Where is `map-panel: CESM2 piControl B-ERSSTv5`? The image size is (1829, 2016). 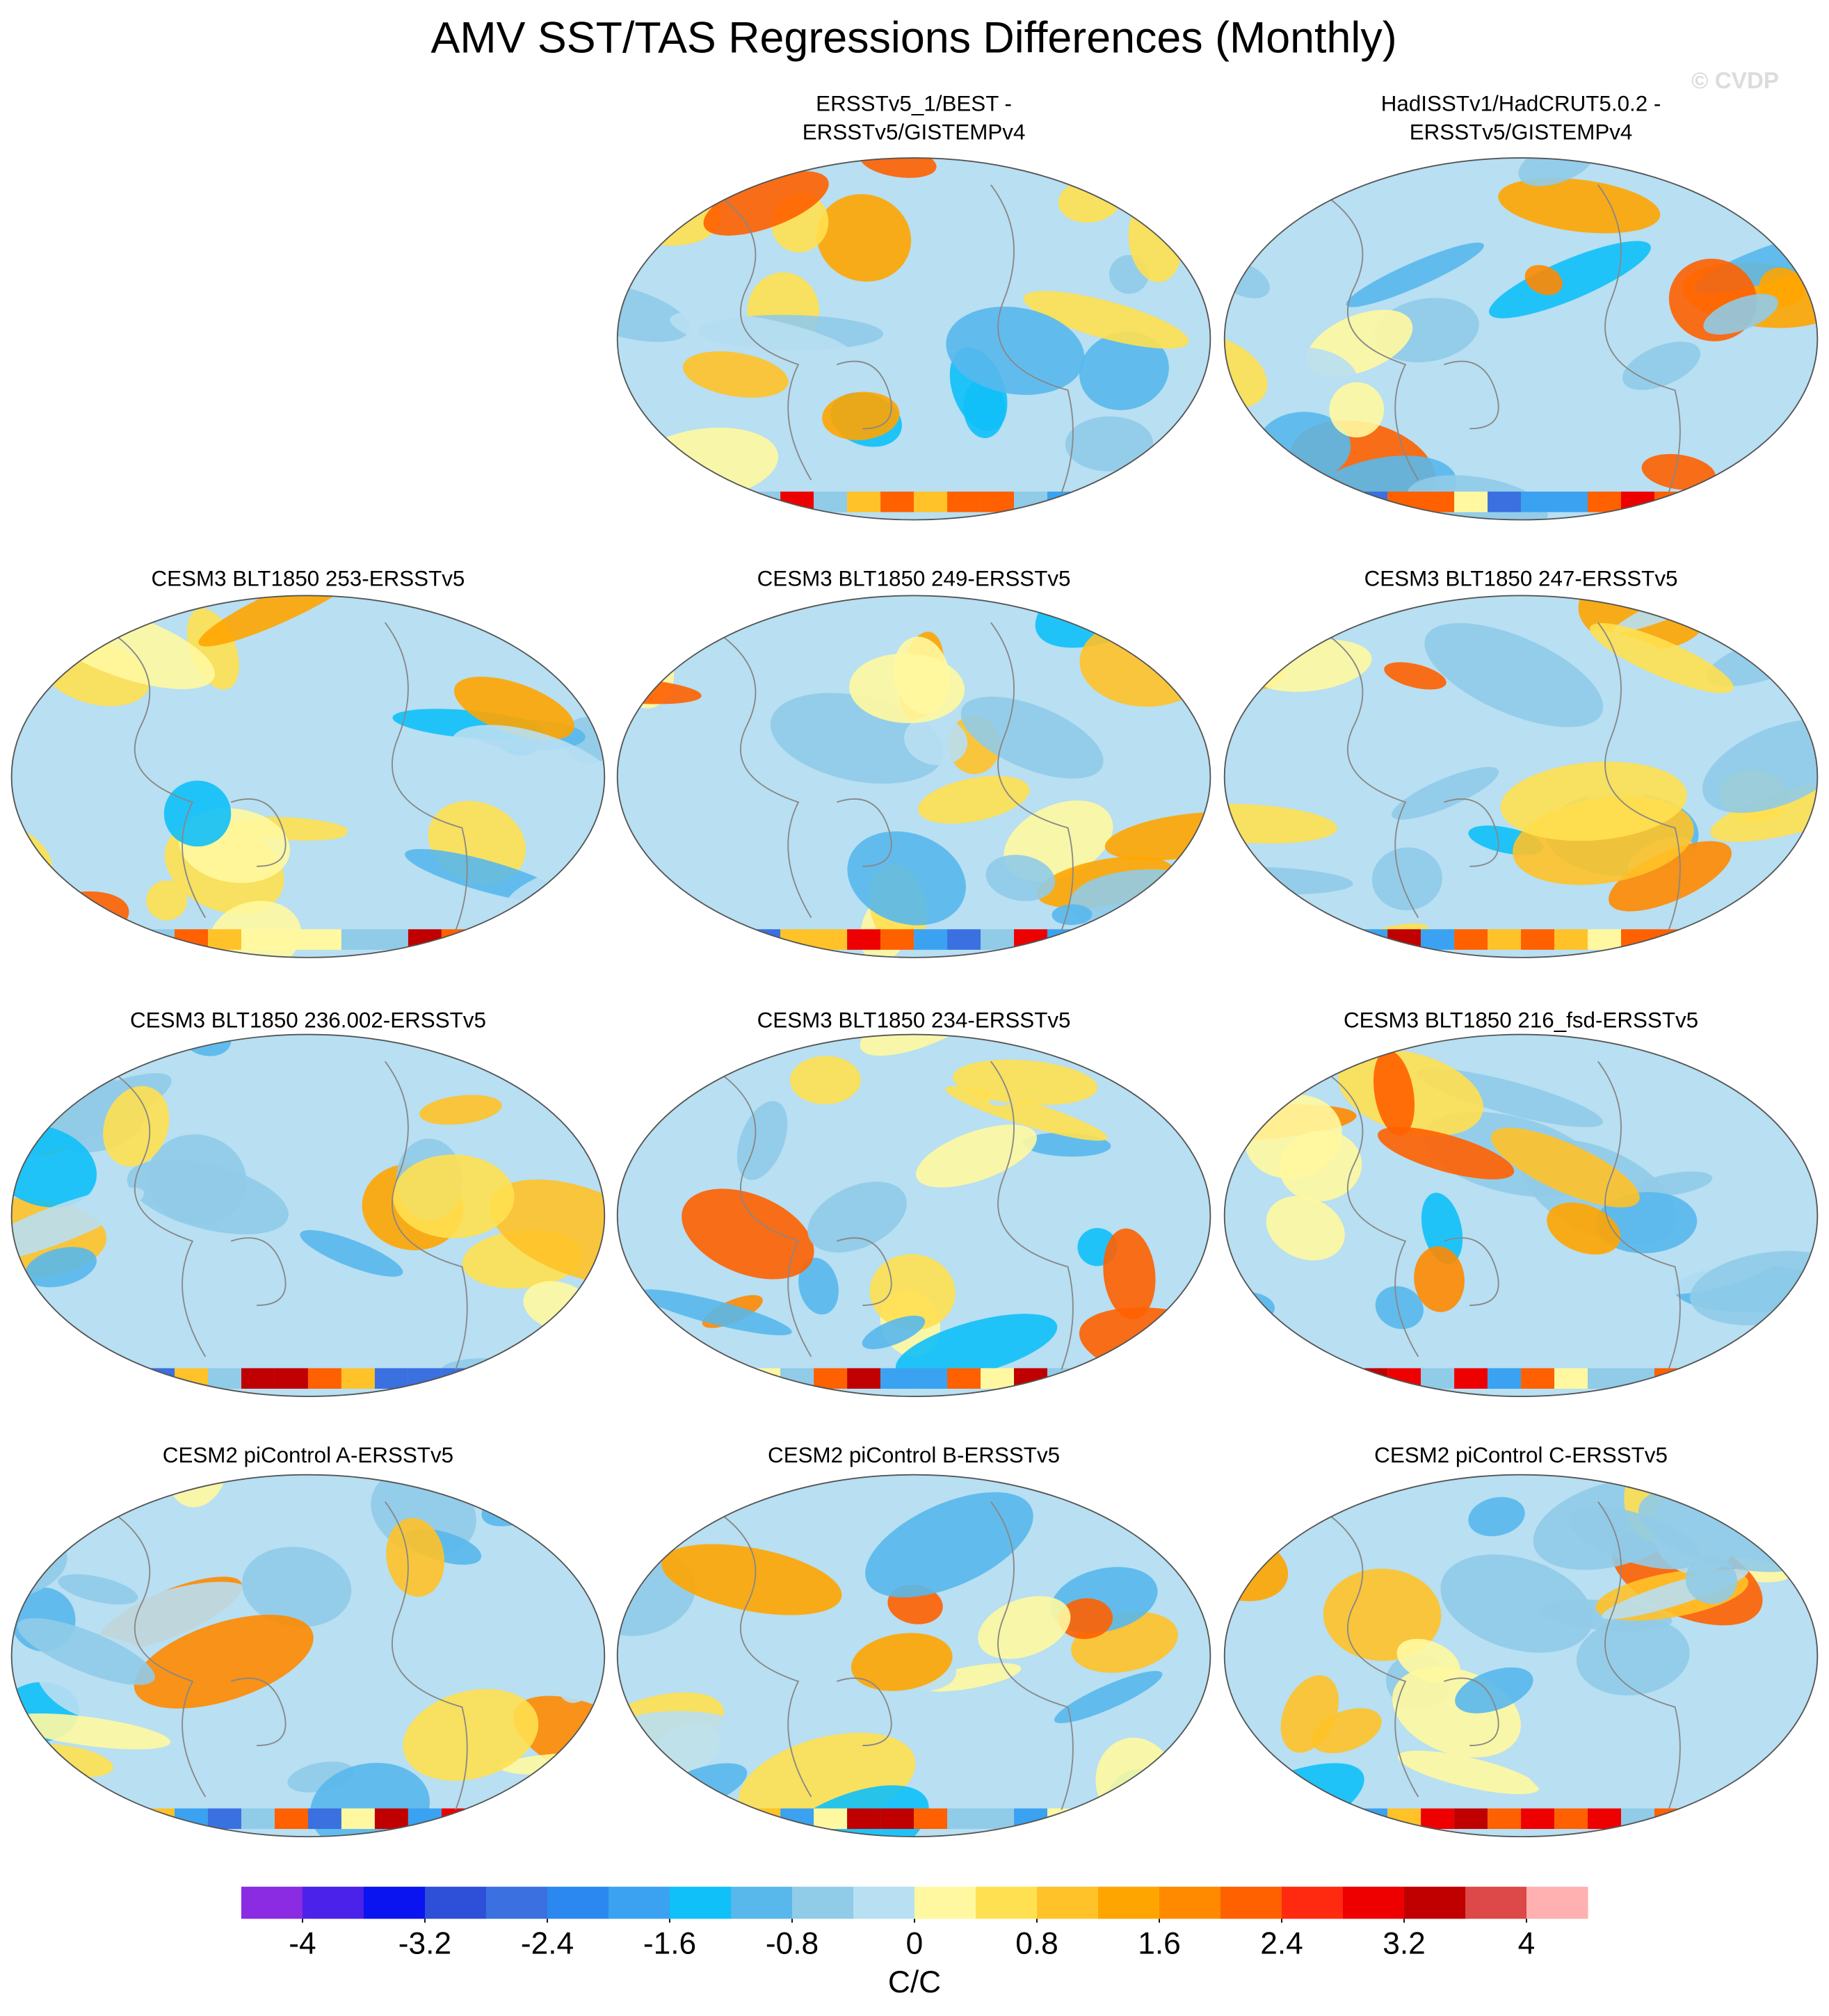
map-panel: CESM2 piControl B-ERSSTv5 is located at coordinates (913, 1640).